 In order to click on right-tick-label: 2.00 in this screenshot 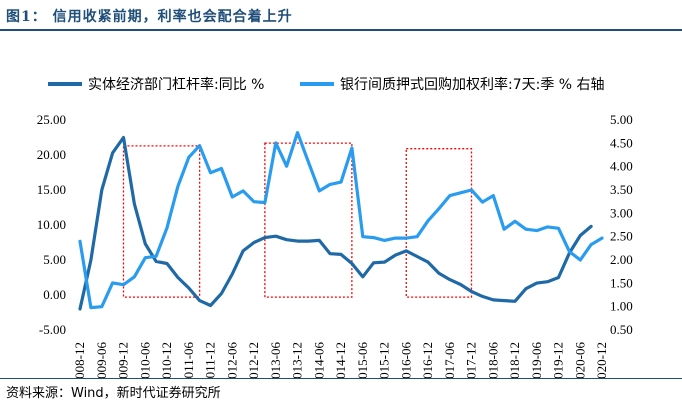, I will do `click(621, 259)`.